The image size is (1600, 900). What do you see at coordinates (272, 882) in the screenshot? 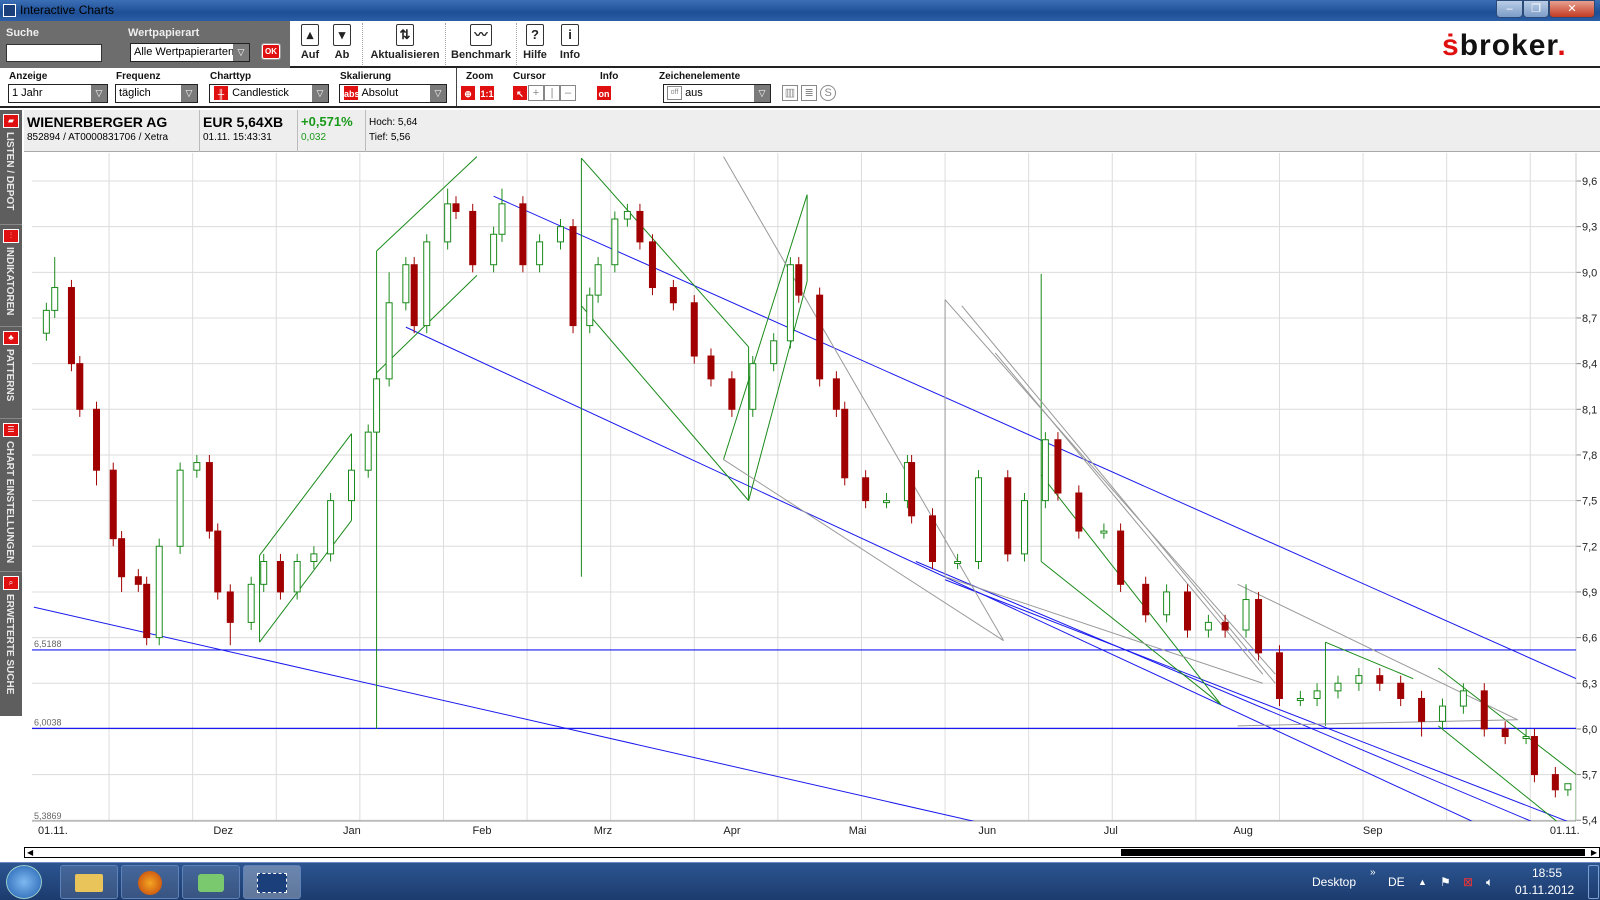
I see `taskbar-interactive-charts` at bounding box center [272, 882].